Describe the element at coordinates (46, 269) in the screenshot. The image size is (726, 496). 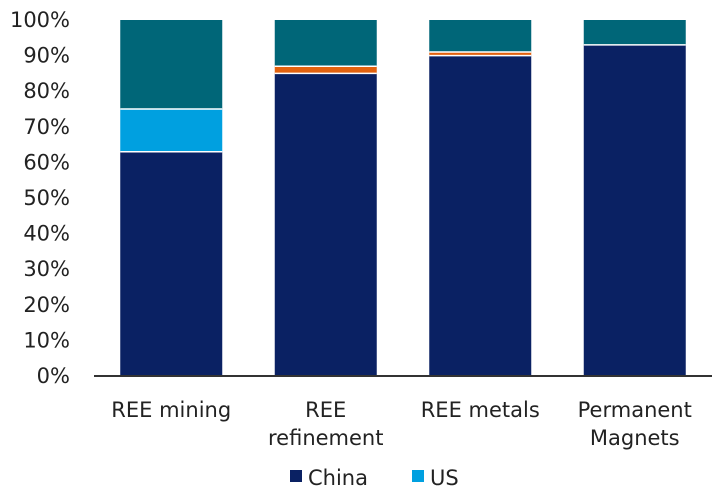
I see `y-tick-label: 30%` at that location.